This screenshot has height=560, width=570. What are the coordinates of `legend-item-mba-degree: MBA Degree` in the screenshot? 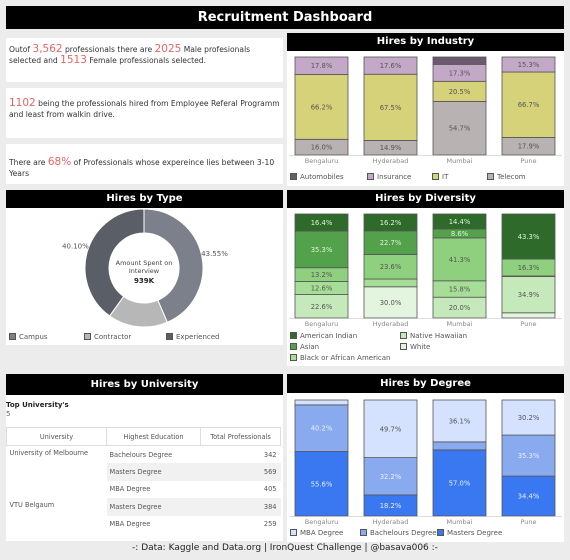 It's located at (316, 533).